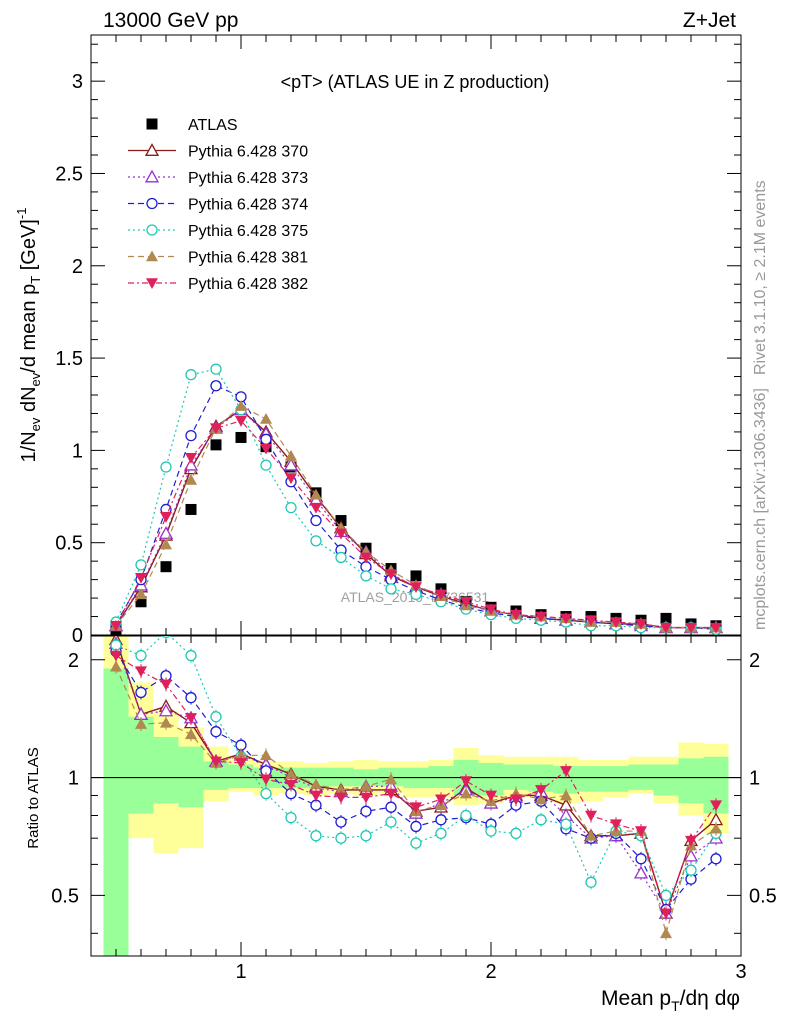 The height and width of the screenshot is (1024, 786). I want to click on top-point-p373, so click(166, 532).